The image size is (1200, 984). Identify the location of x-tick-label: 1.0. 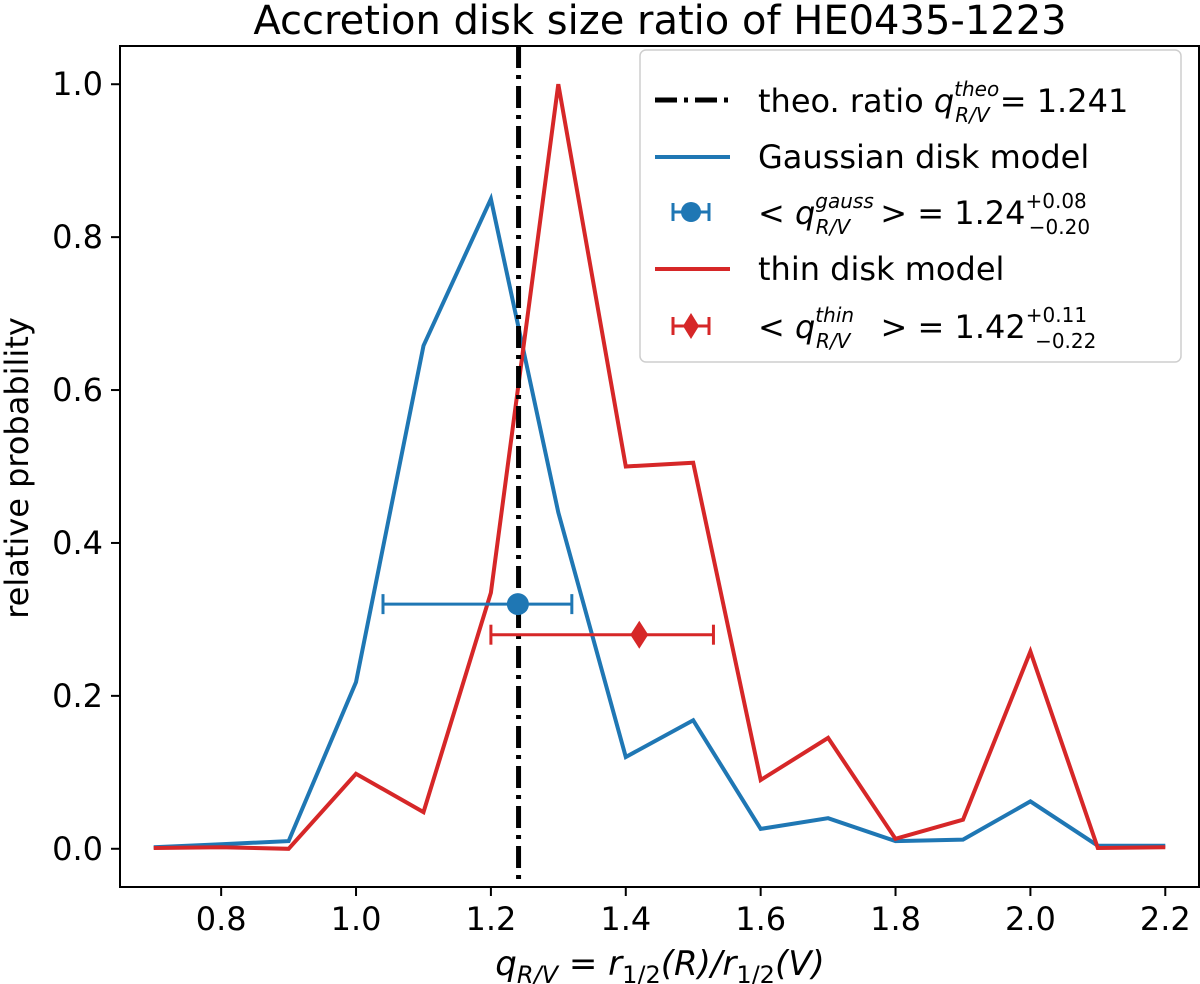
(356, 919).